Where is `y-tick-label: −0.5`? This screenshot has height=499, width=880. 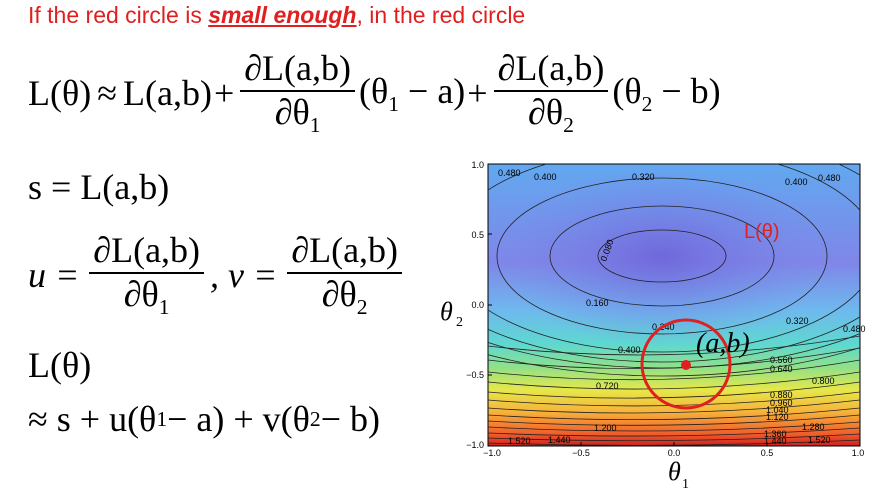
y-tick-label: −0.5 is located at coordinates (475, 375).